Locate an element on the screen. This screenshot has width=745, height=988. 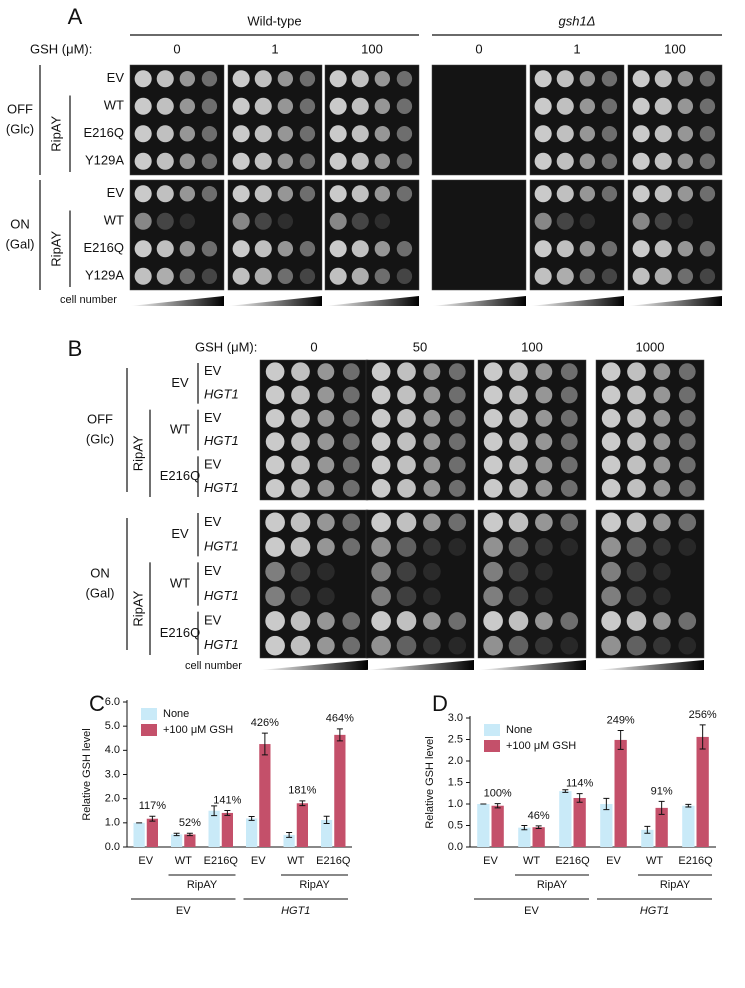
row-label: EV is located at coordinates (116, 192).